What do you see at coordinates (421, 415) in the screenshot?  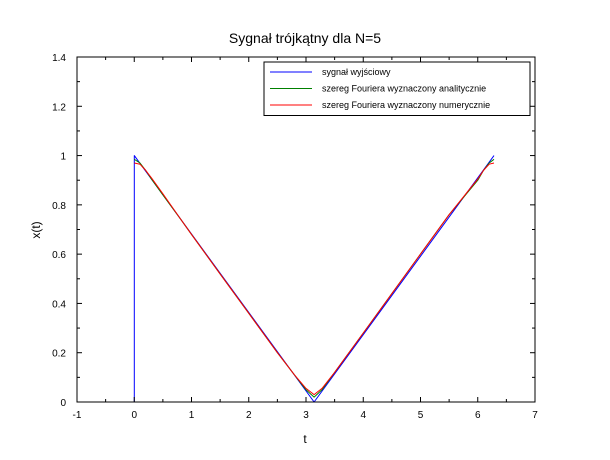 I see `x-tick-label: 5` at bounding box center [421, 415].